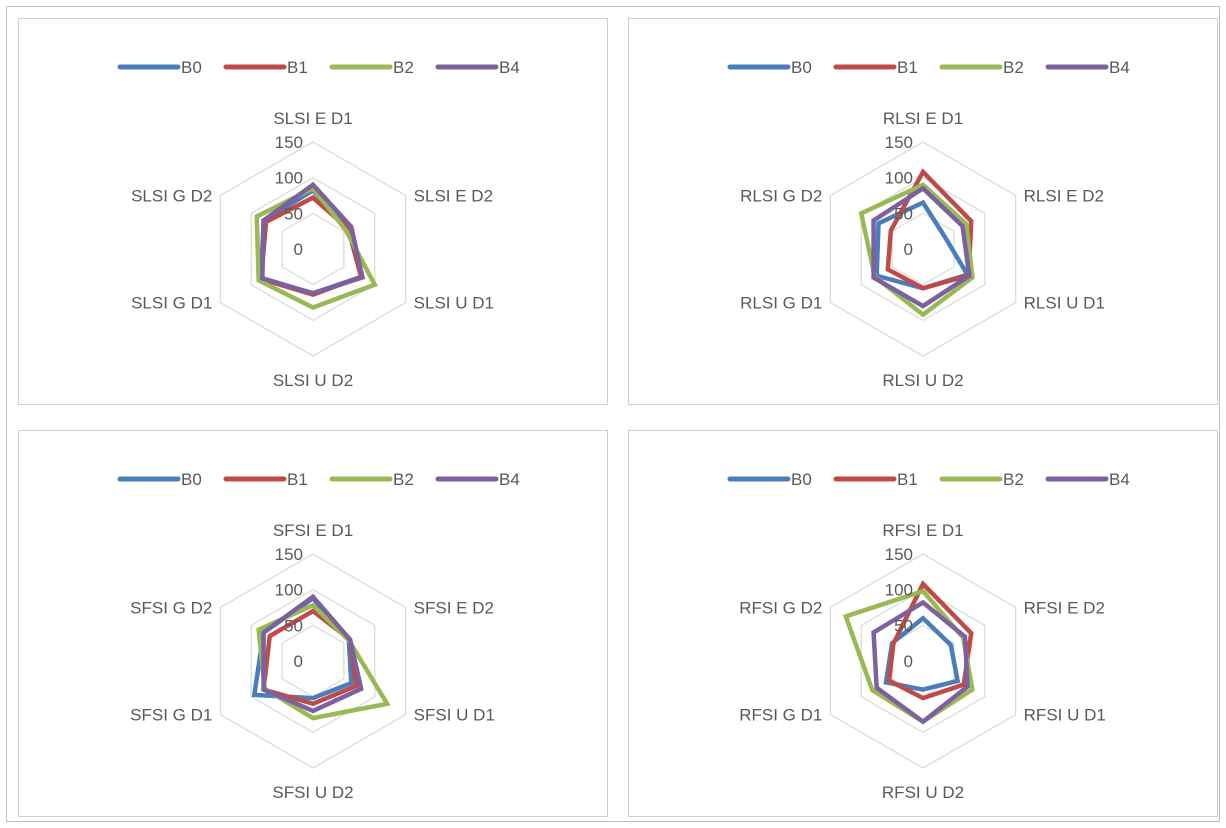  What do you see at coordinates (171, 196) in the screenshot?
I see `axis-label: SLSI G D2` at bounding box center [171, 196].